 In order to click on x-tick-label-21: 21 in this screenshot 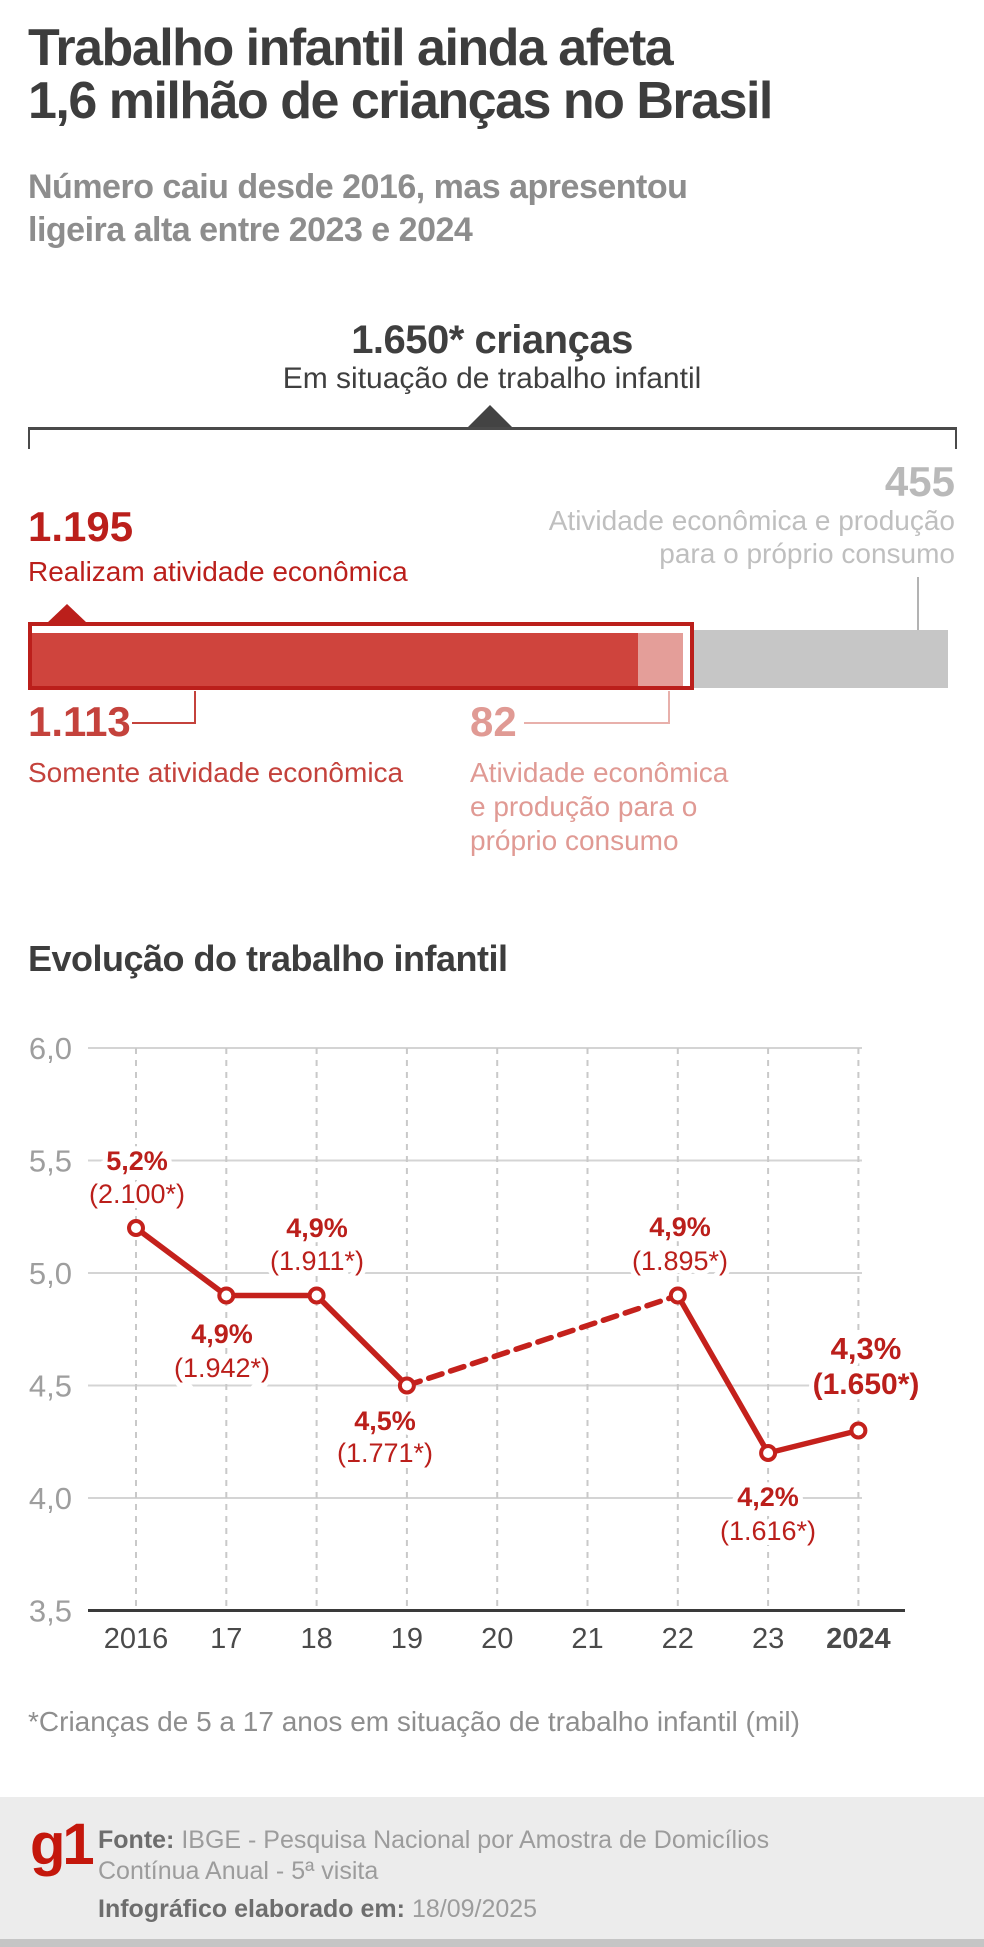, I will do `click(587, 1639)`.